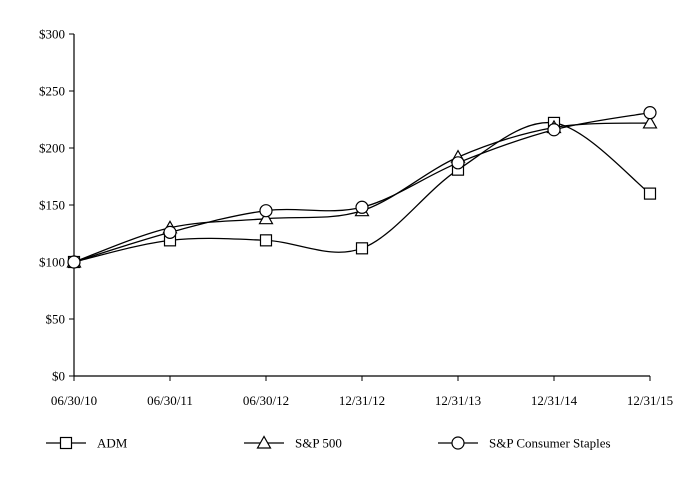 The width and height of the screenshot is (684, 480). Describe the element at coordinates (52, 91) in the screenshot. I see `y-tick-label: $250` at that location.